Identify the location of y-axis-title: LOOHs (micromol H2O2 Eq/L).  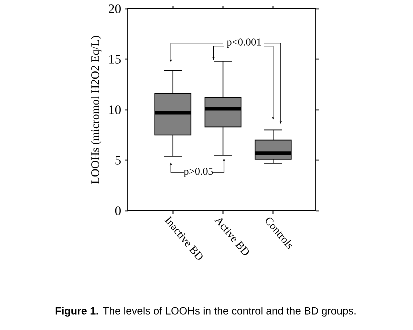
(96, 110).